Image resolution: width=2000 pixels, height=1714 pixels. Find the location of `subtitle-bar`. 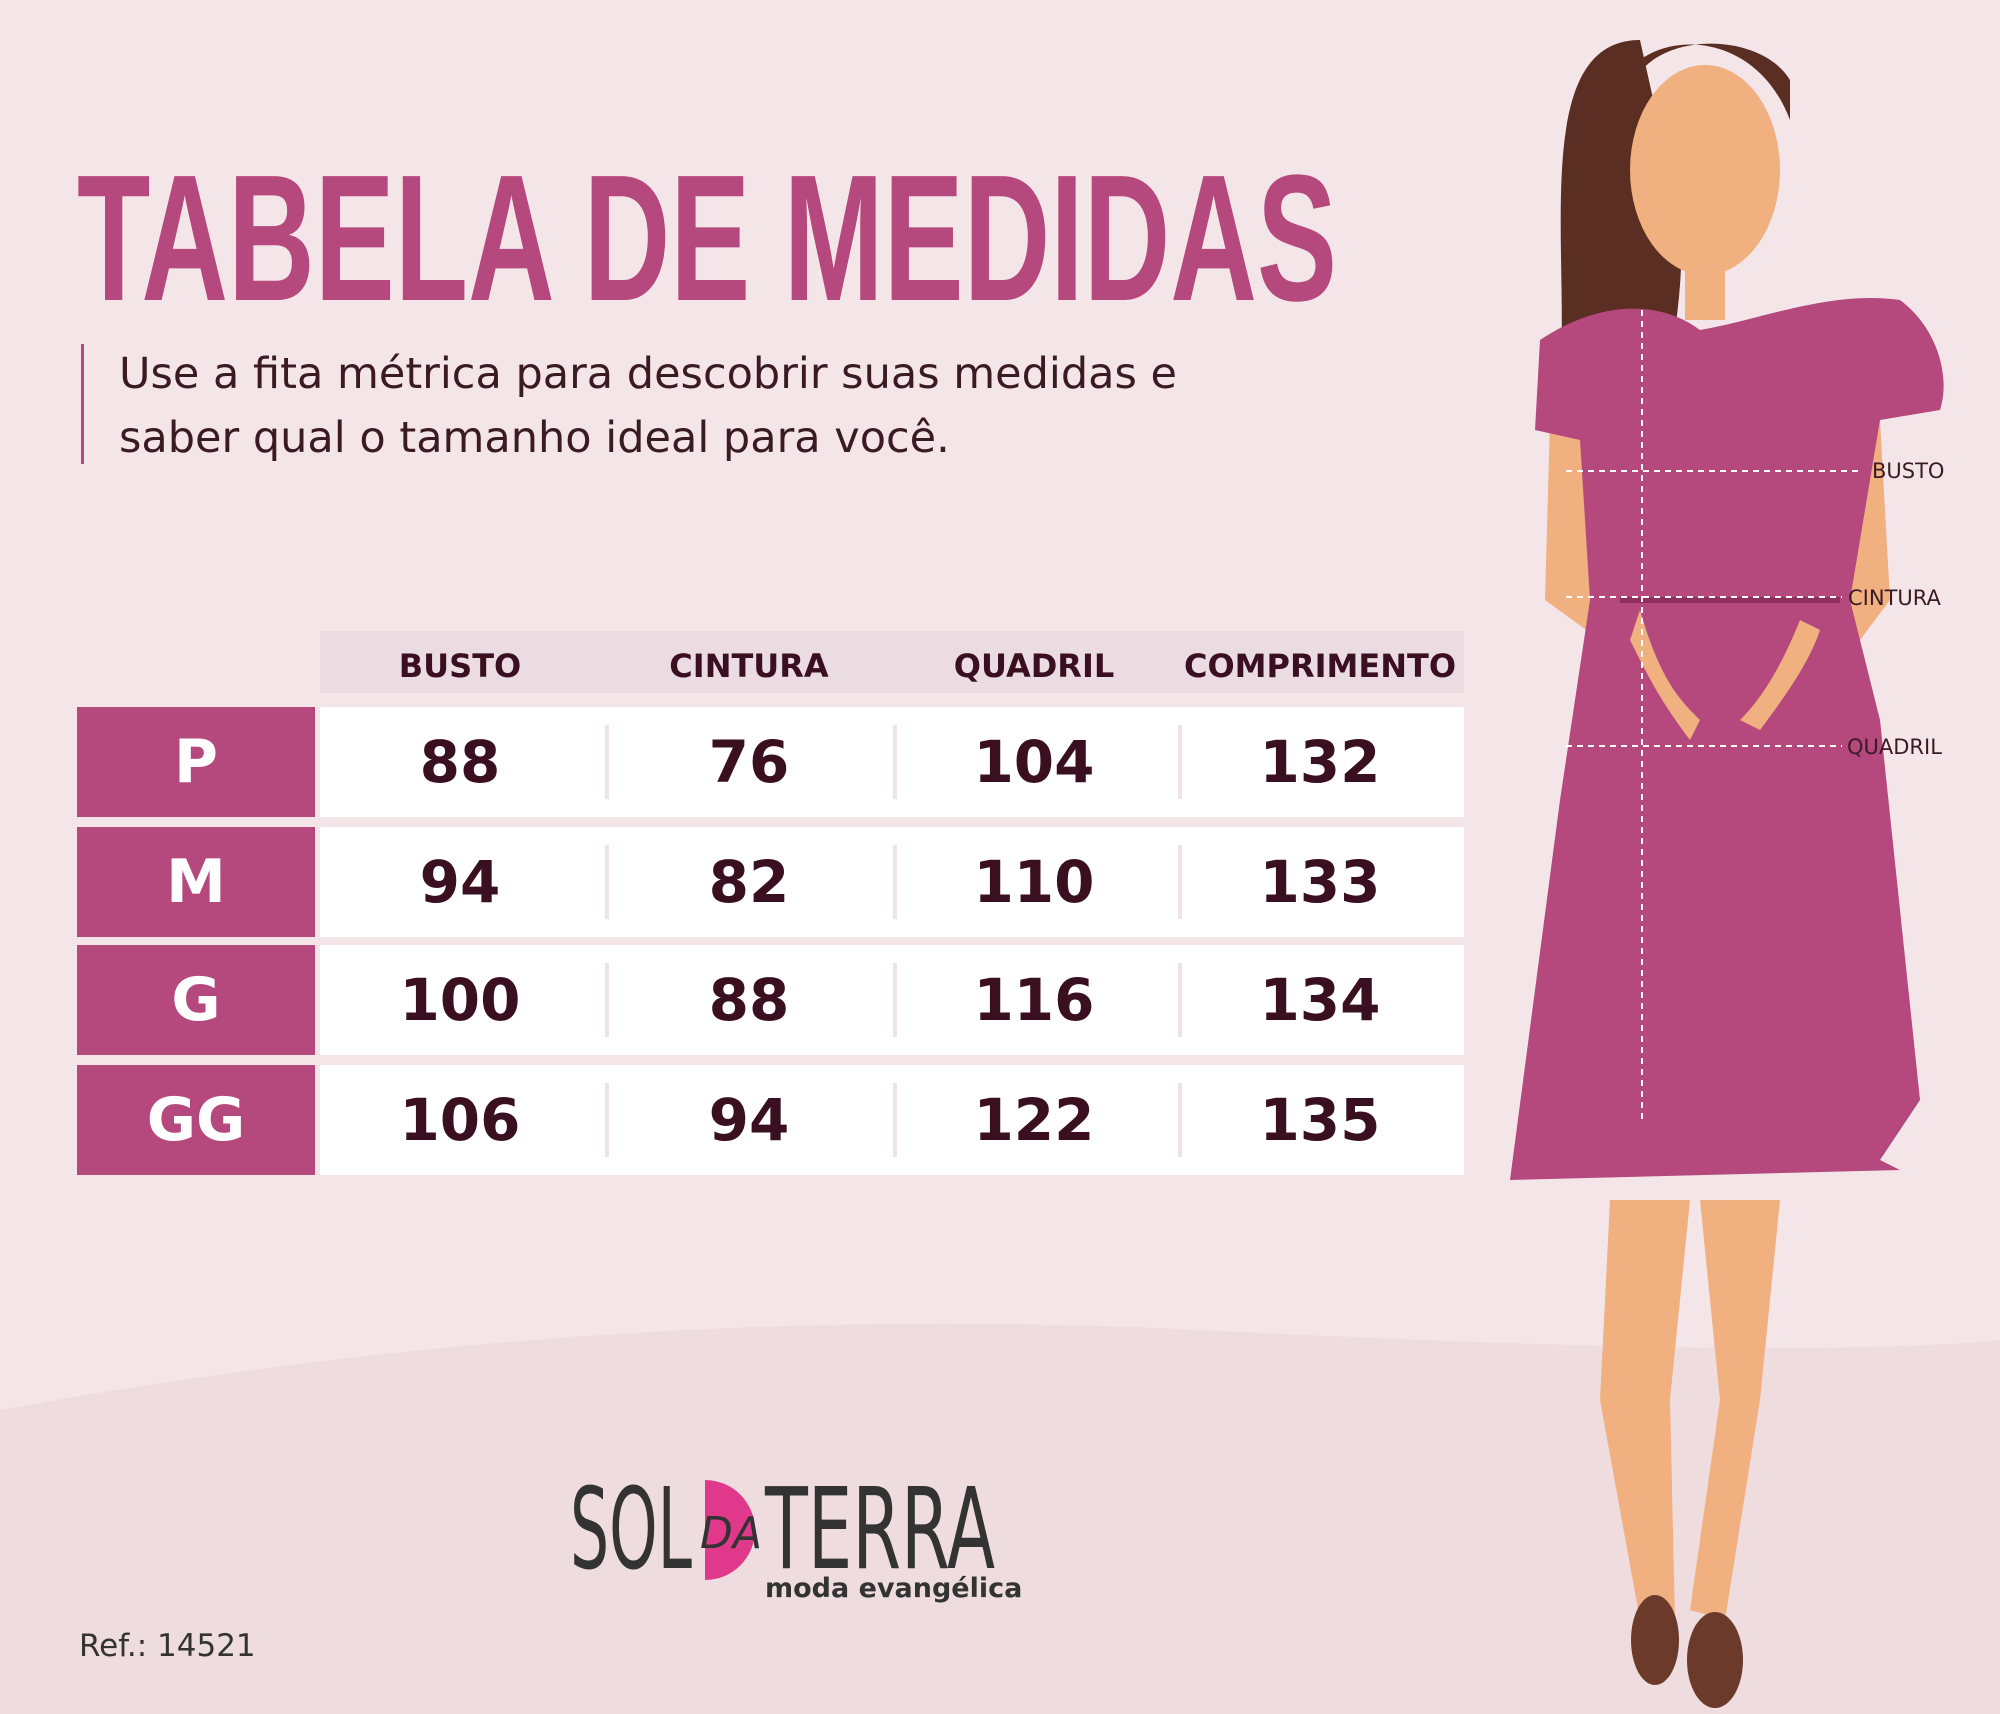

subtitle-bar is located at coordinates (82, 404).